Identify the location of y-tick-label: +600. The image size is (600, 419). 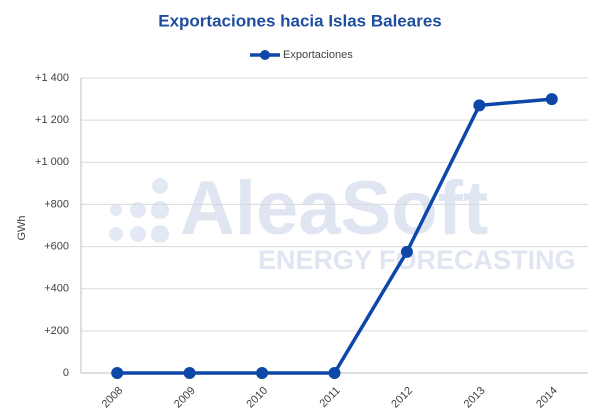
(56, 246).